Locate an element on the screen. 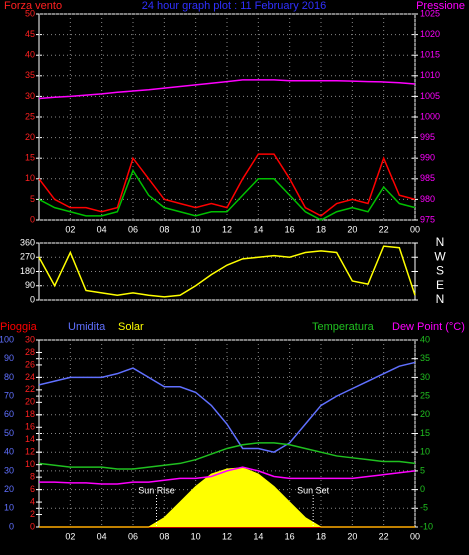 The width and height of the screenshot is (469, 555). y3-tick-label: 2 is located at coordinates (32, 514).